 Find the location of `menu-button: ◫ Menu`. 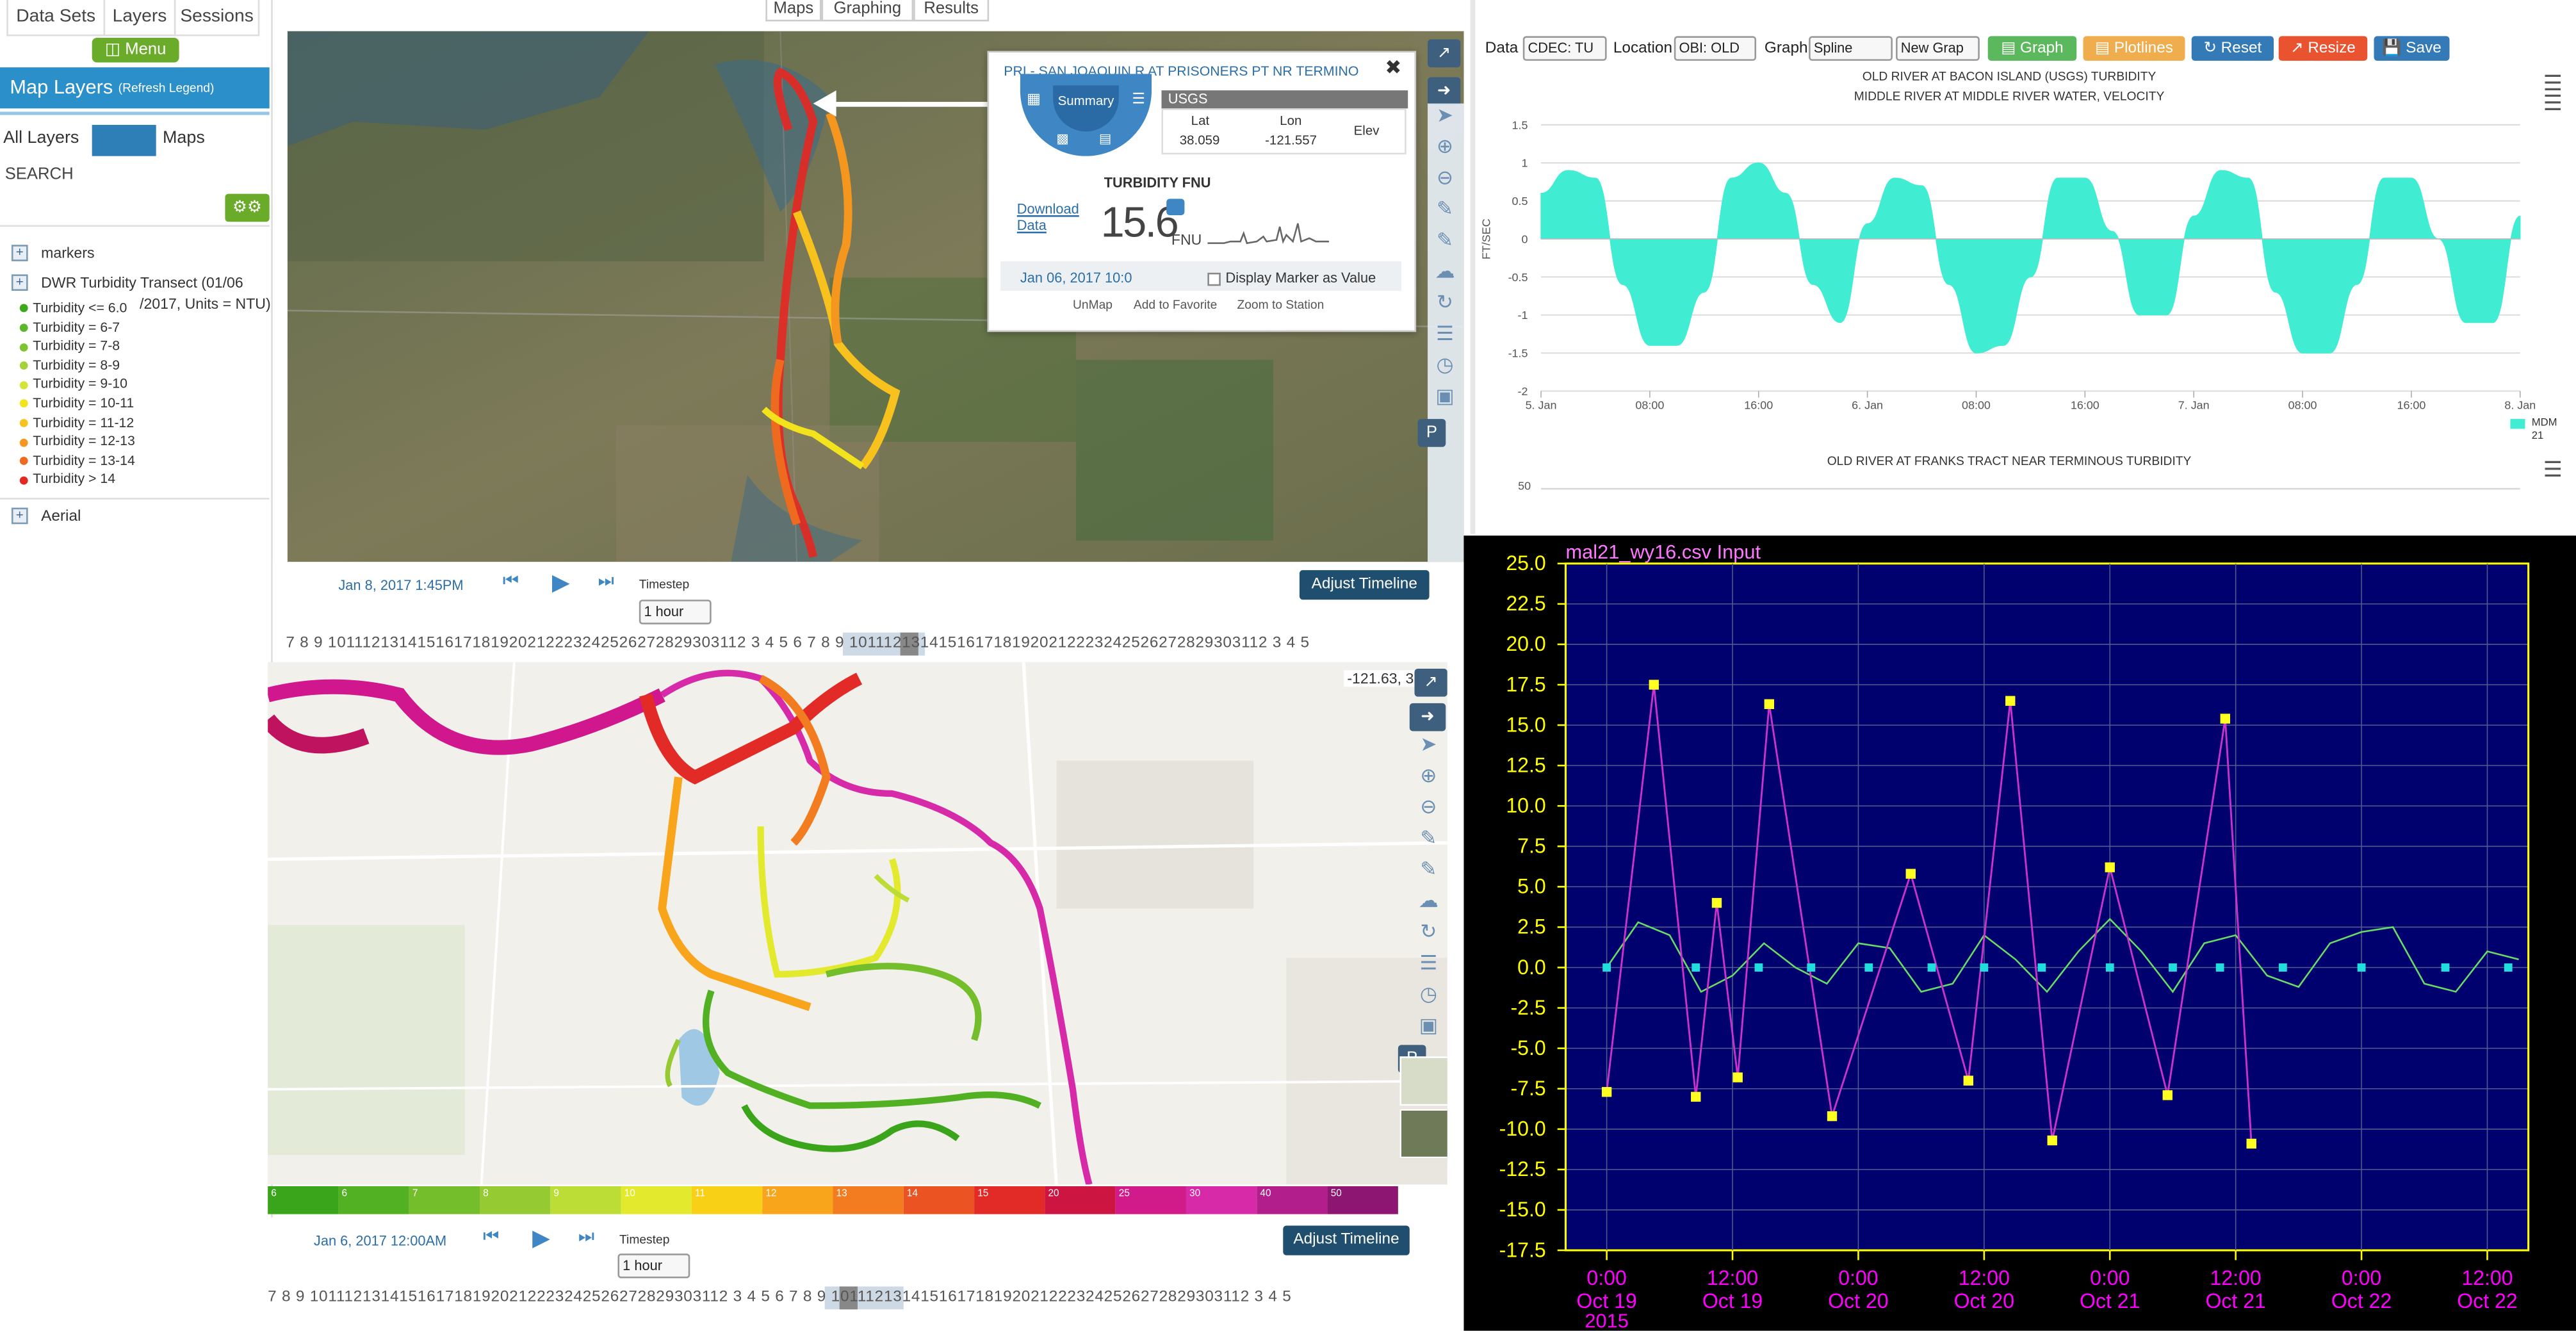

menu-button: ◫ Menu is located at coordinates (135, 50).